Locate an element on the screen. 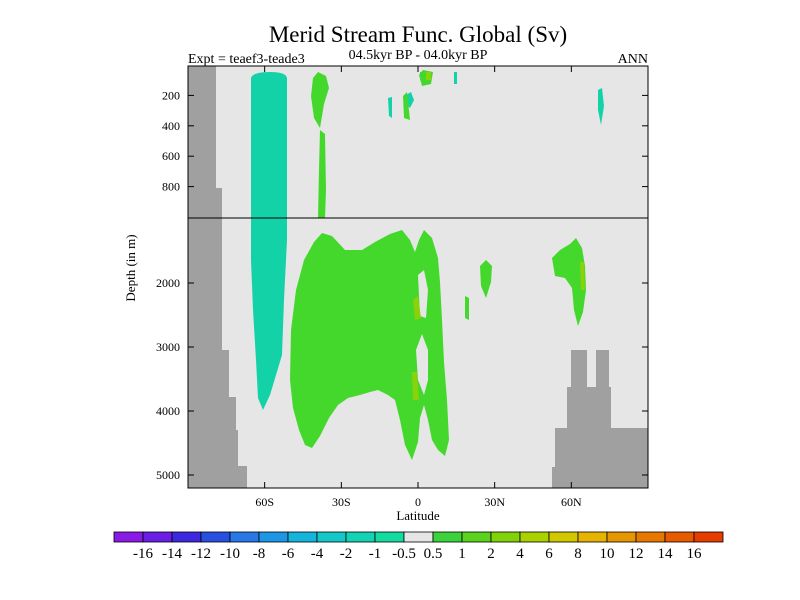 This screenshot has height=600, width=800. colorbar-label: -1 is located at coordinates (375, 554).